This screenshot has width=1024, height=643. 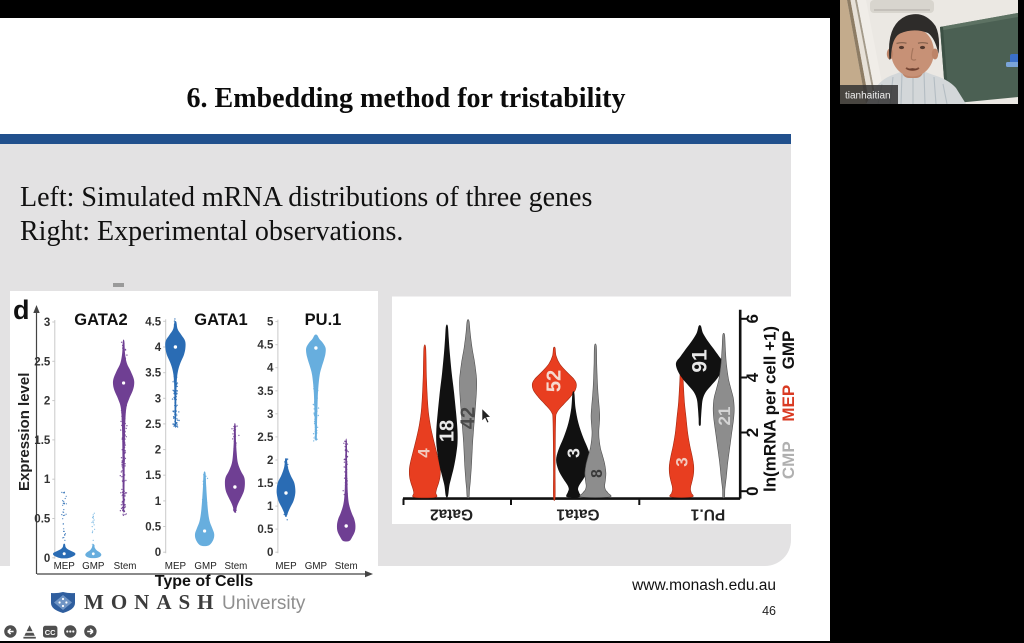 What do you see at coordinates (469, 418) in the screenshot?
I see `svg-text: 42` at bounding box center [469, 418].